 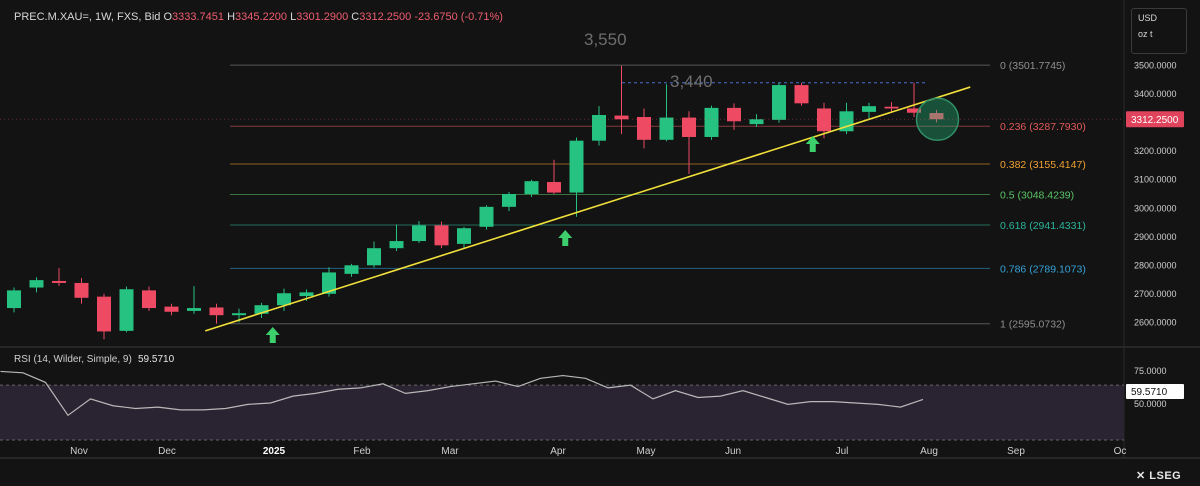 I want to click on rsi-value-tag, so click(x=1155, y=391).